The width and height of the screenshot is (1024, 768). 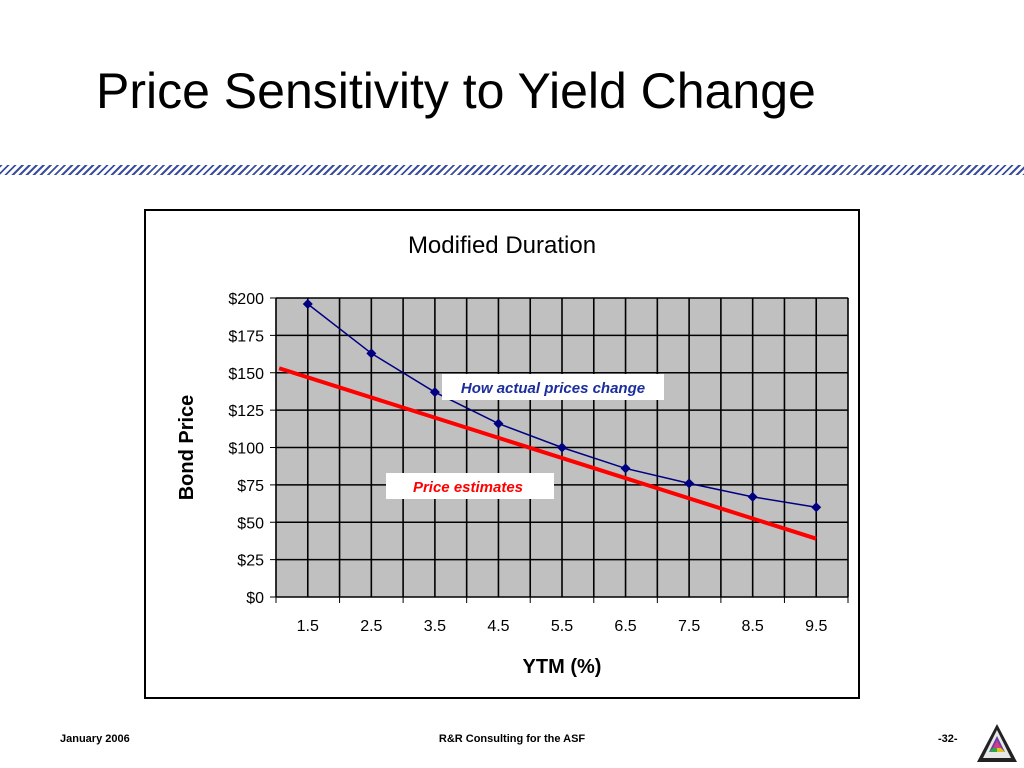 I want to click on y-tick-label: $125, so click(x=246, y=411).